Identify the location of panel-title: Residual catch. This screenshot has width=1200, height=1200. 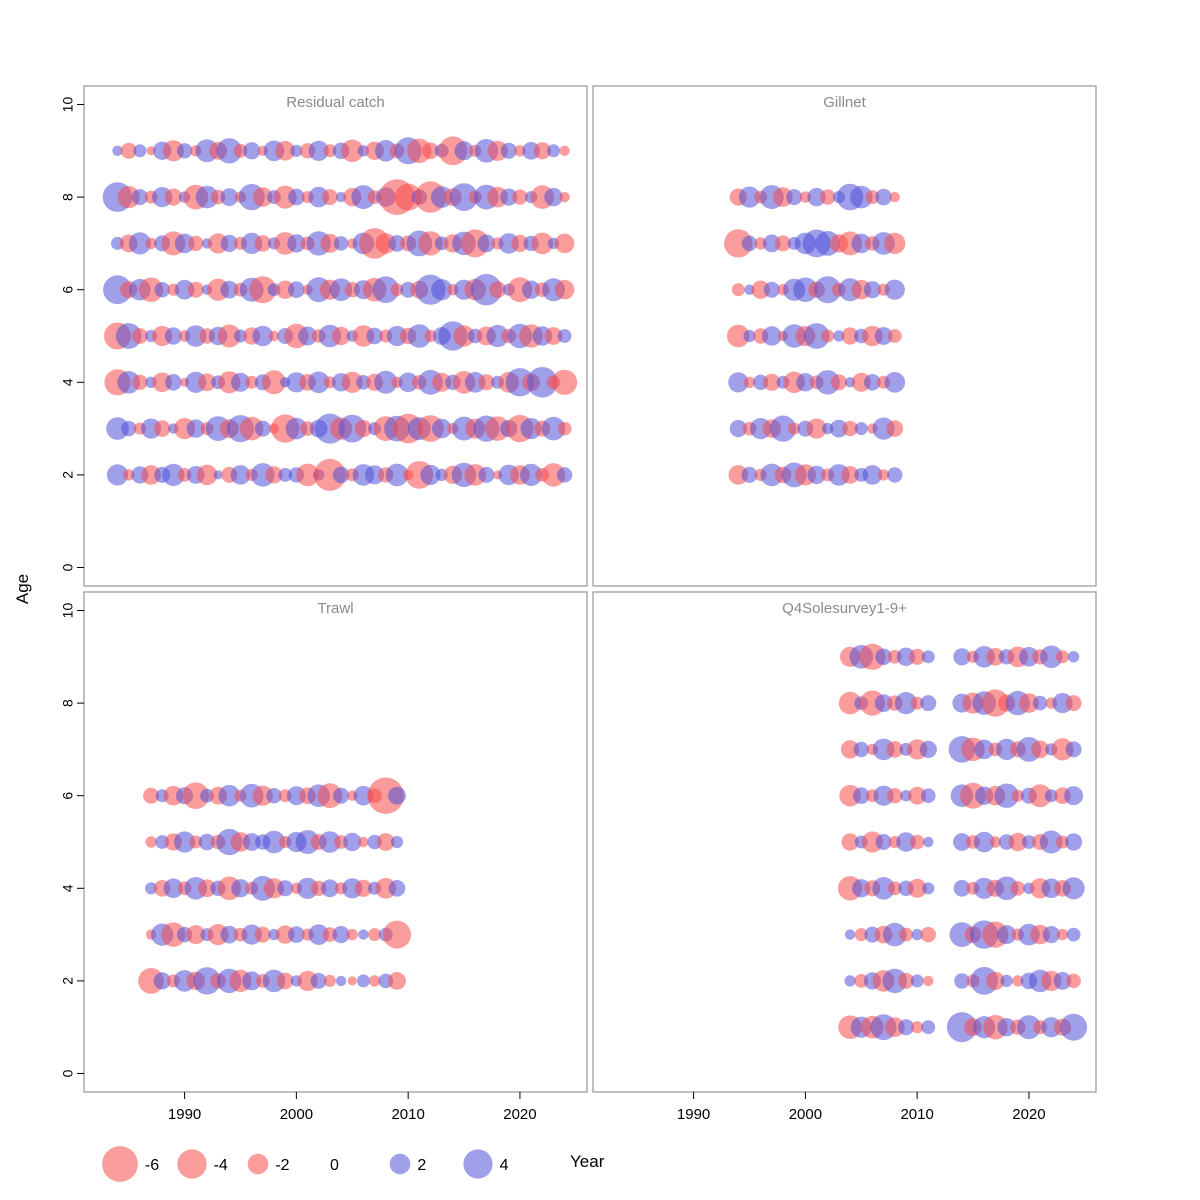
(335, 102).